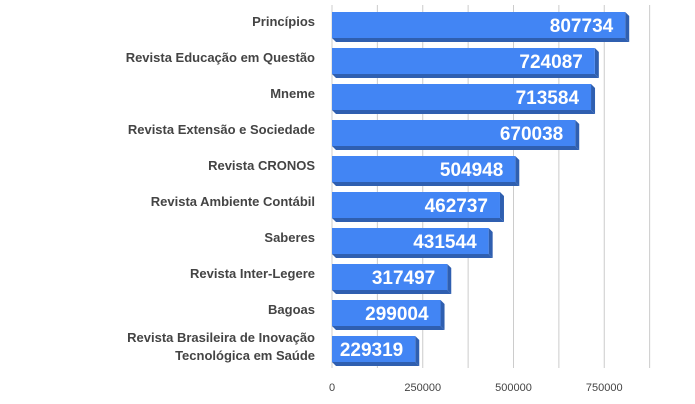 Image resolution: width=695 pixels, height=404 pixels. I want to click on bar: 431544, so click(412, 243).